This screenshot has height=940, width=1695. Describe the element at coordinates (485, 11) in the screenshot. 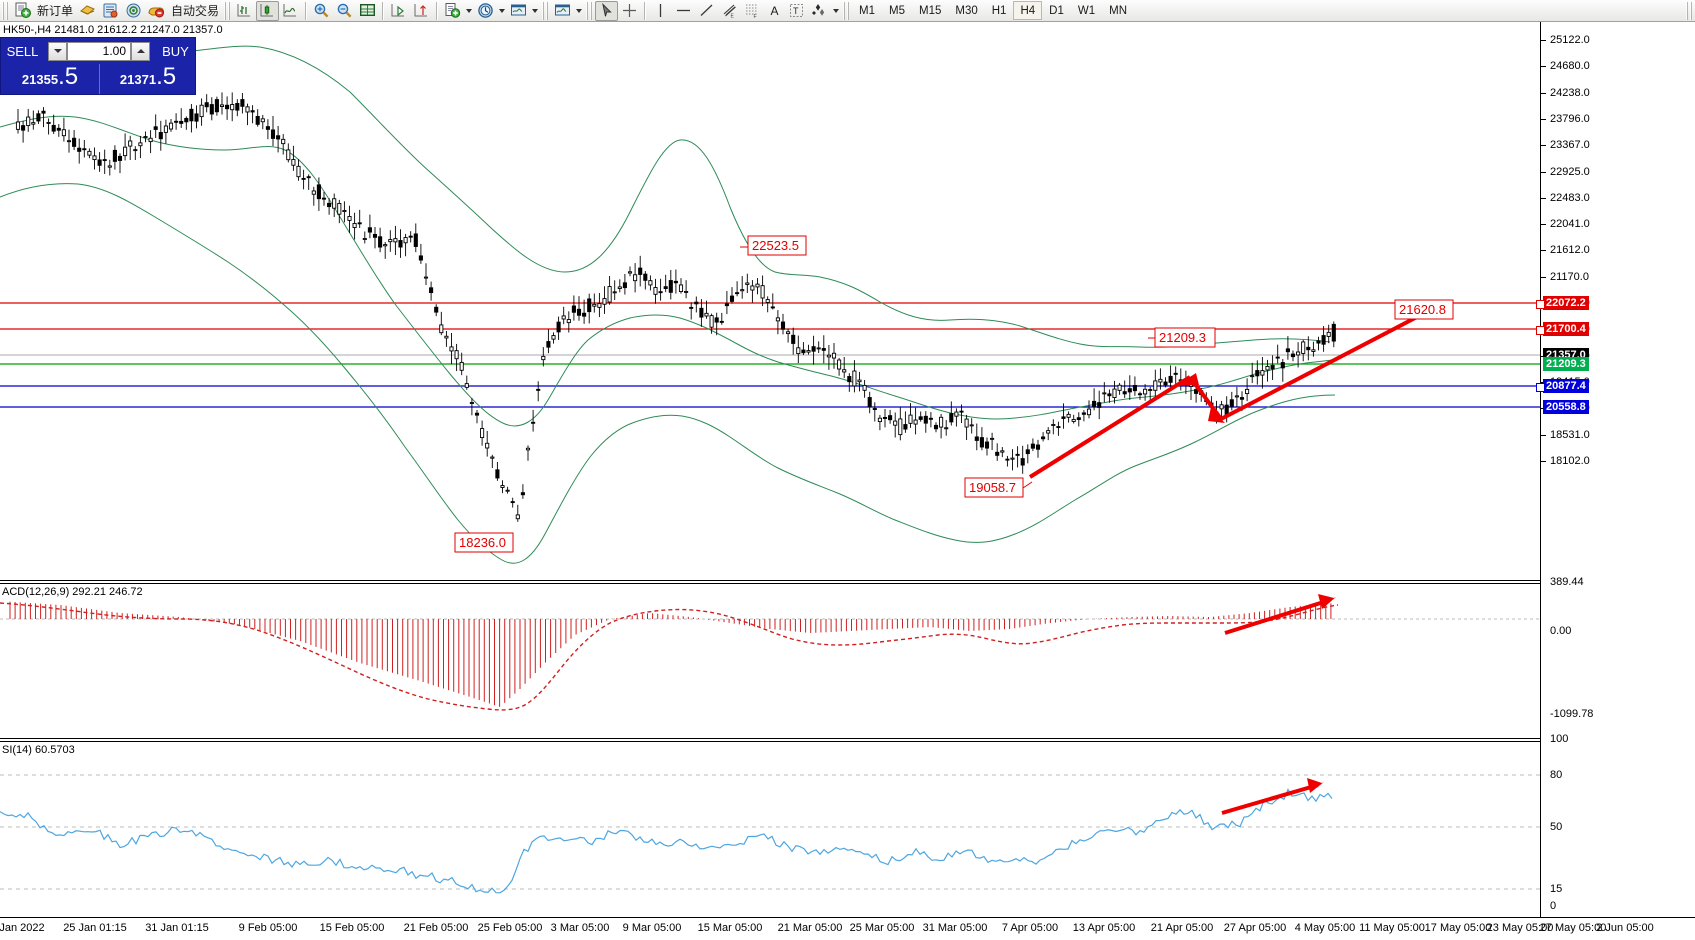

I see `period-clock-icon` at that location.